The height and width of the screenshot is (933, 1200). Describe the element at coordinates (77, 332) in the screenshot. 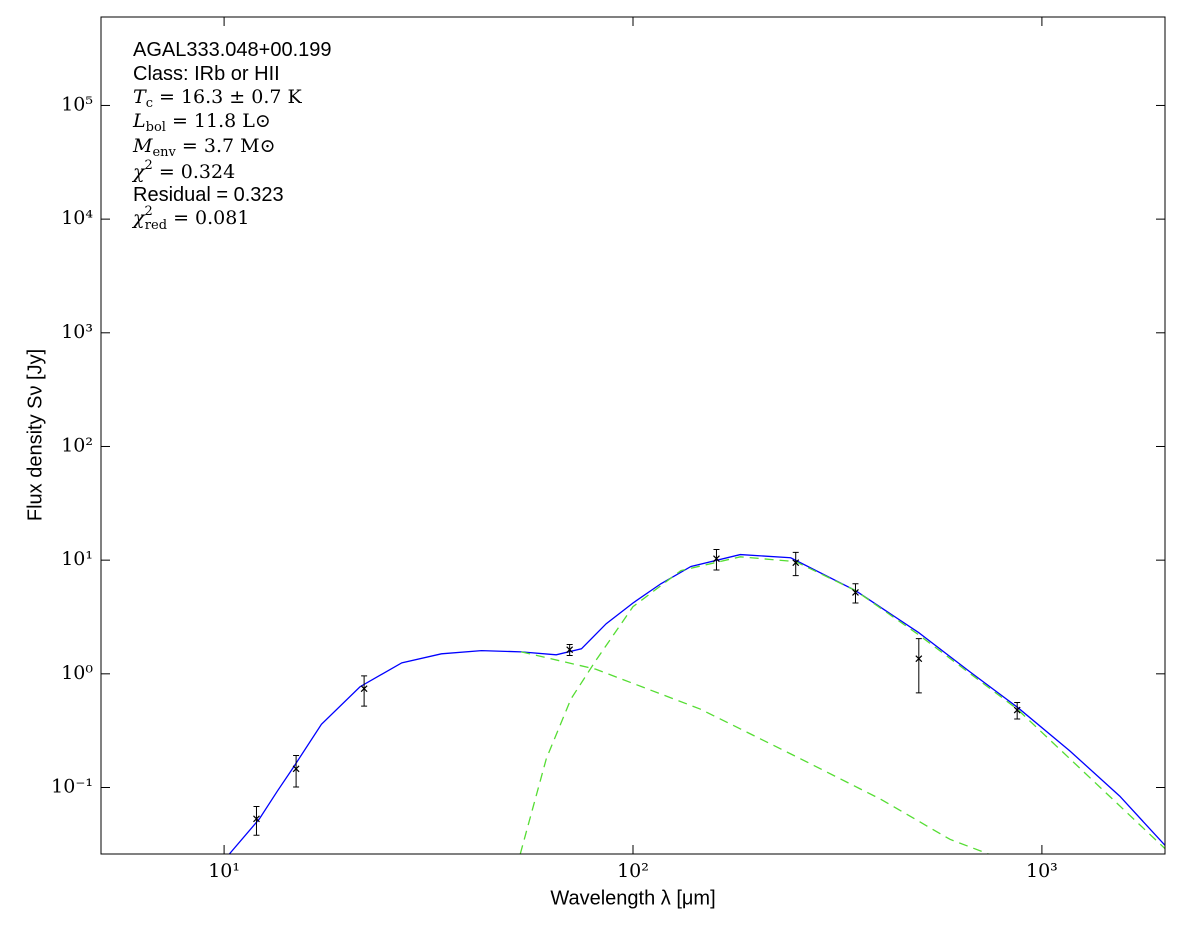

I see `y-tick-label: 10³` at that location.